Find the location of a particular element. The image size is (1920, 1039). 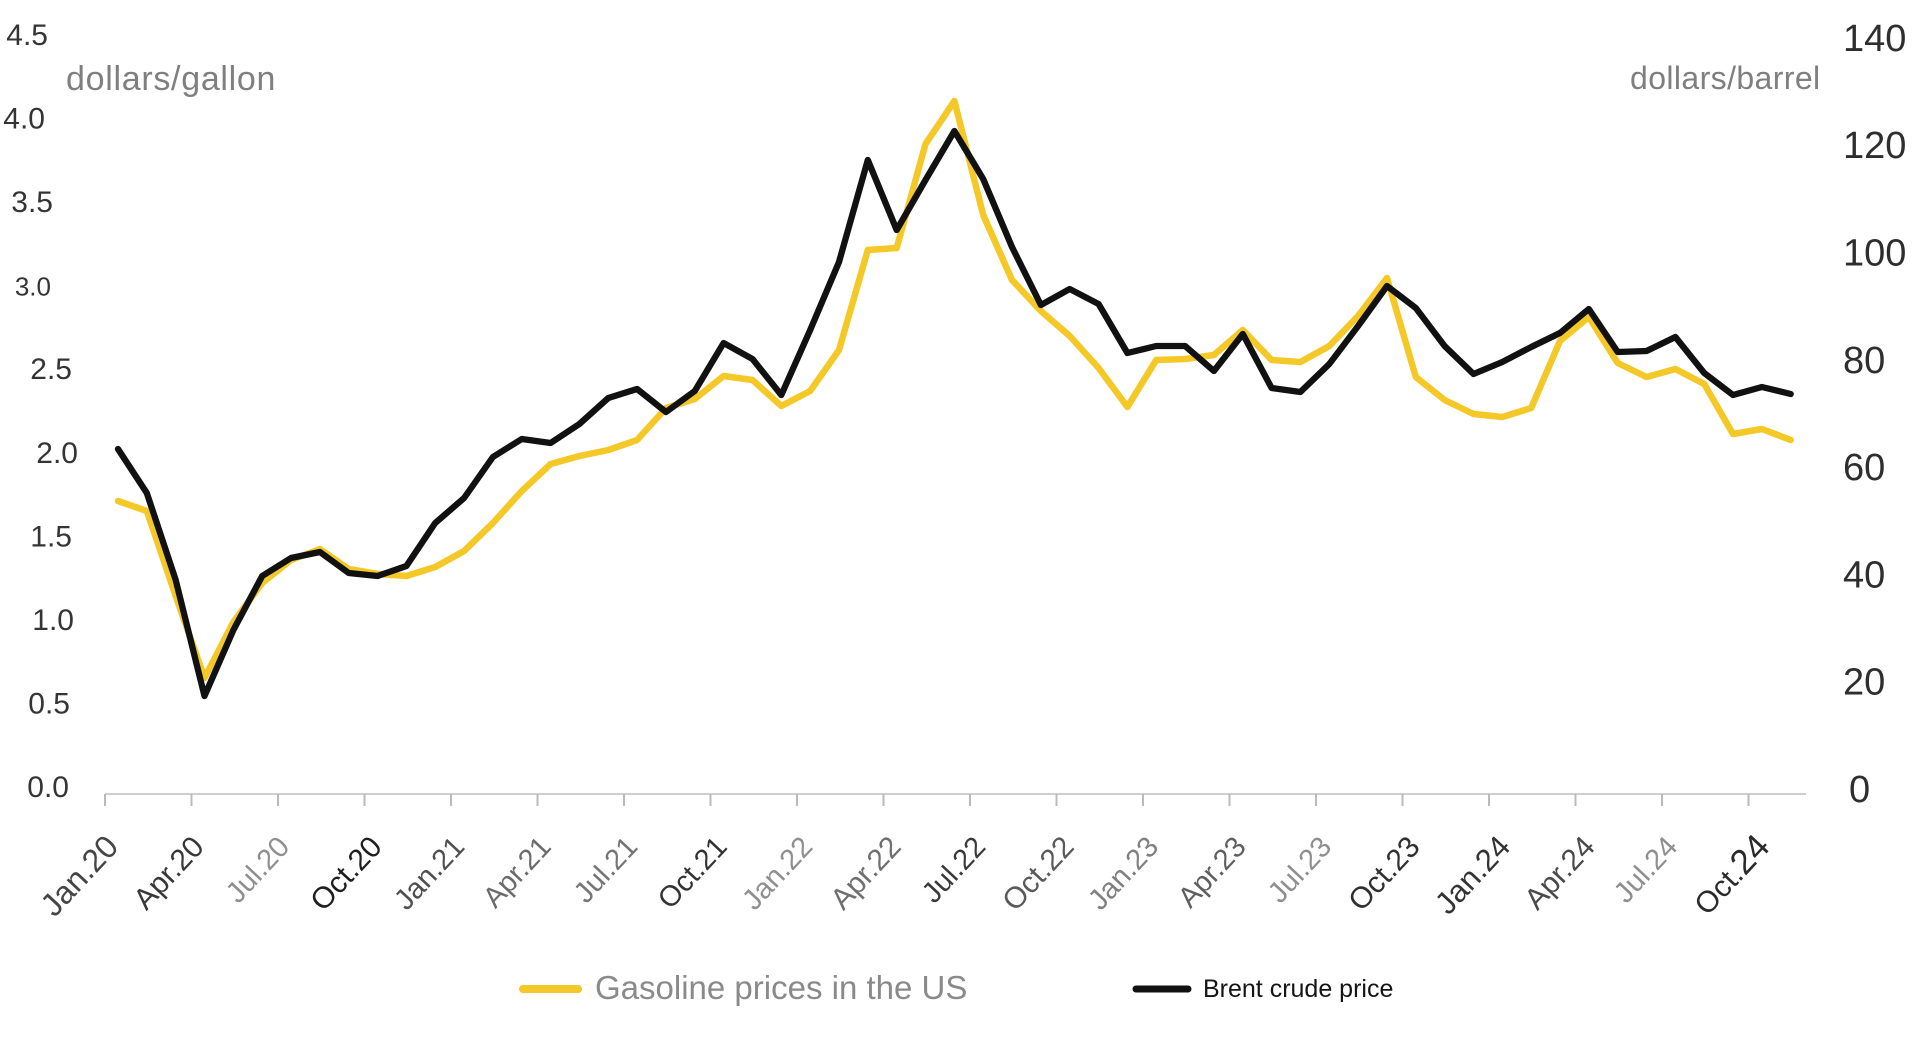

svg-text: 3.5 is located at coordinates (32, 202).